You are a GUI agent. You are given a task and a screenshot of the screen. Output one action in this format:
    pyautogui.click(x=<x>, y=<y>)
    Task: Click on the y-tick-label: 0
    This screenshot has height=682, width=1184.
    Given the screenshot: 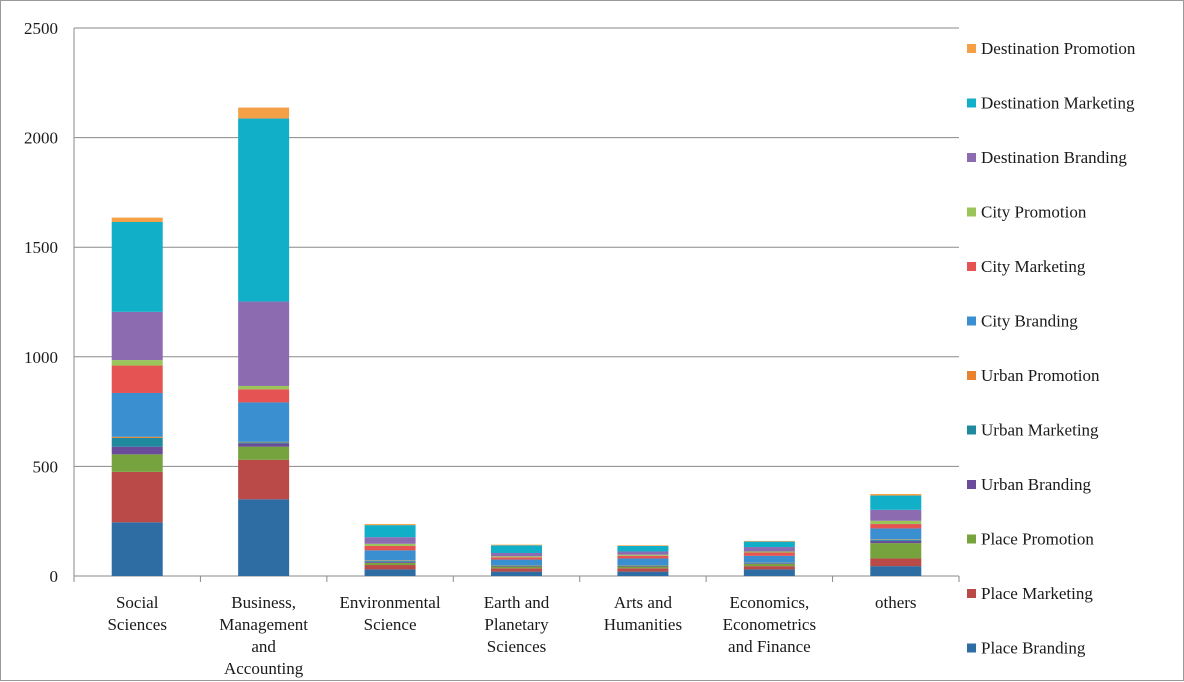 What is the action you would take?
    pyautogui.click(x=54, y=576)
    